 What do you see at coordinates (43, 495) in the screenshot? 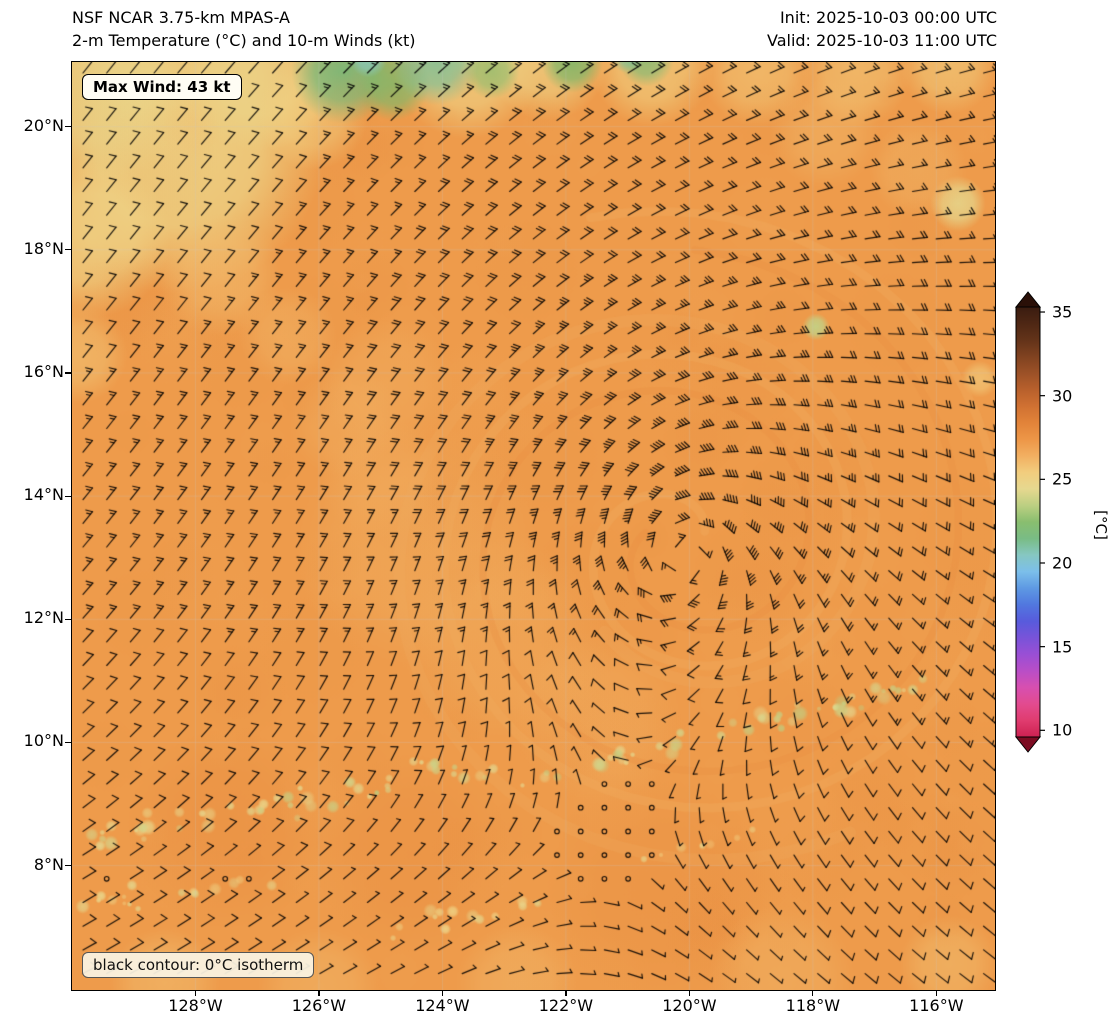
I see `lat-tick-label: 14°N` at bounding box center [43, 495].